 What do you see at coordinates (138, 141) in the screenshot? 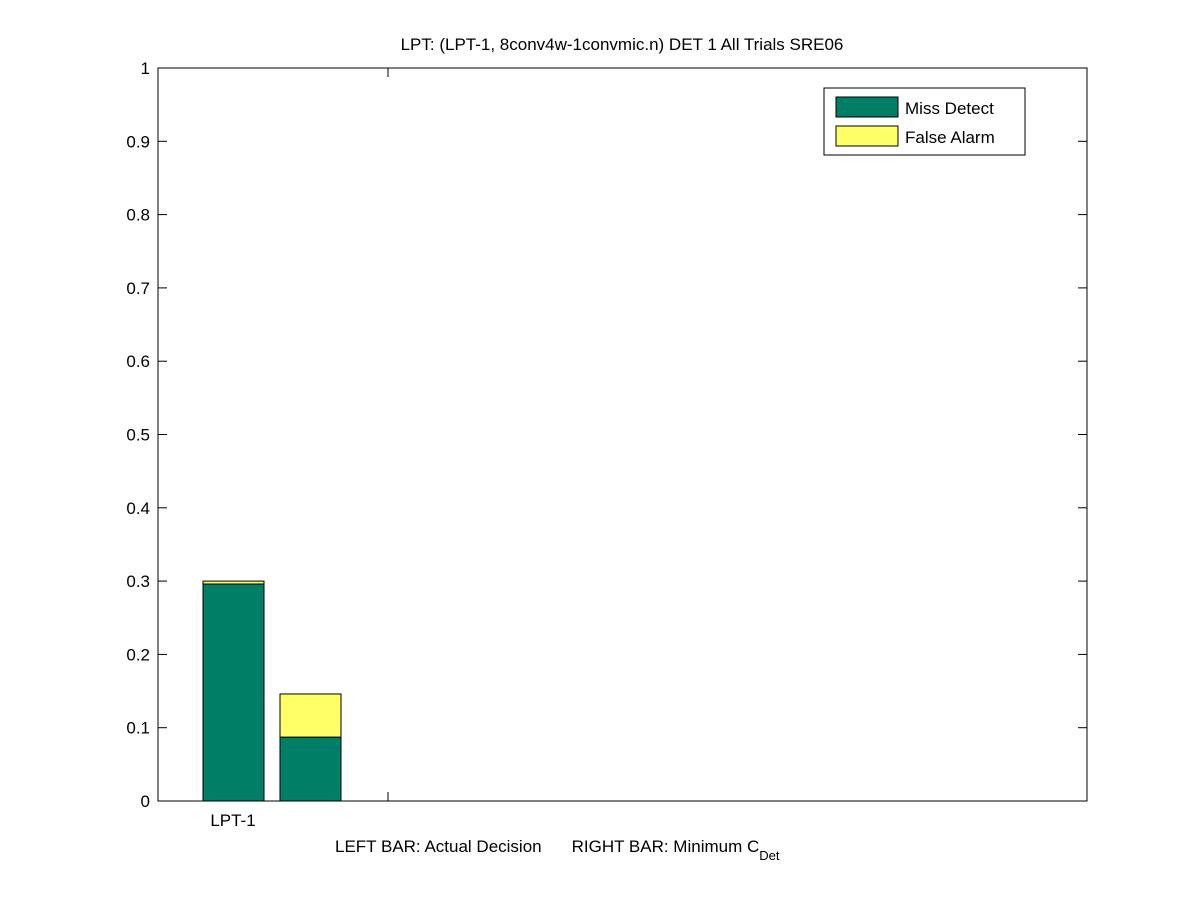
I see `y-tick-label: 0.9` at bounding box center [138, 141].